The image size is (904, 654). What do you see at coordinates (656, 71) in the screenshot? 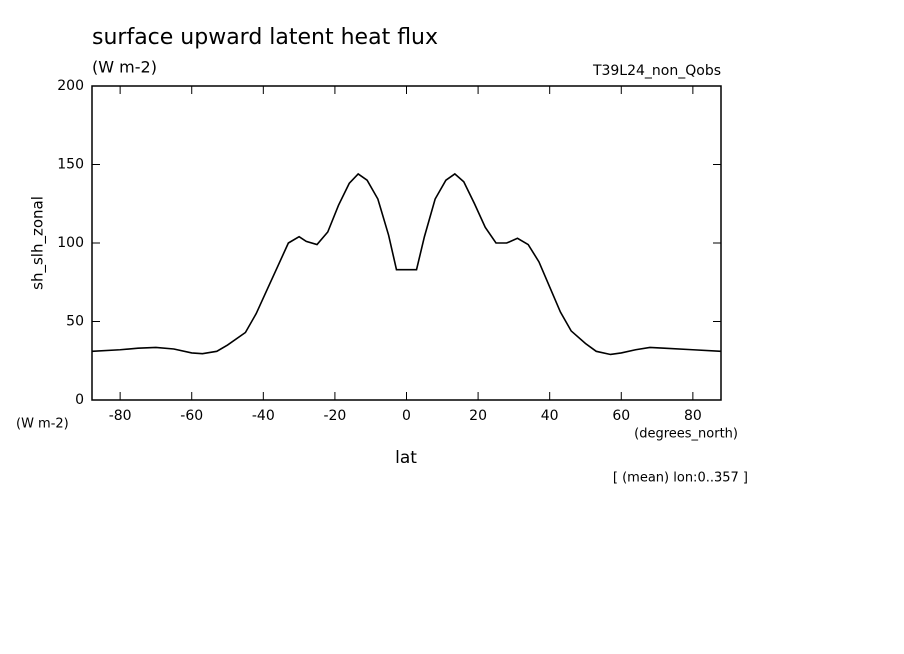
I see `experiment-label: T39L24_non_Qobs` at bounding box center [656, 71].